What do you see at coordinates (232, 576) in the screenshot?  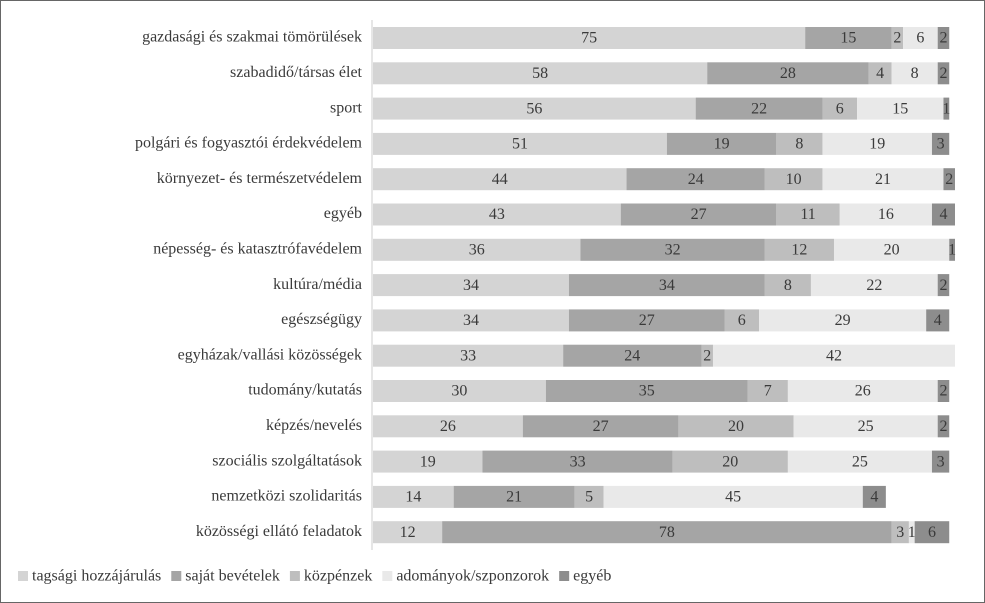 I see `legend-label: saját bevételek` at bounding box center [232, 576].